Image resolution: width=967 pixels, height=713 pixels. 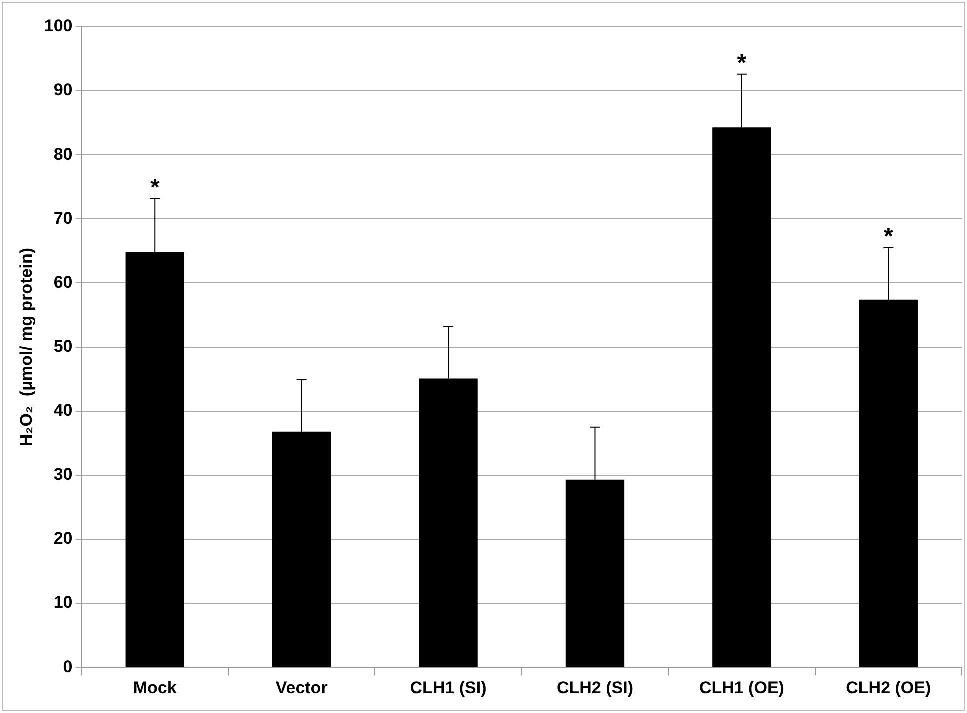 I want to click on y-tick-label: 60, so click(x=63, y=282).